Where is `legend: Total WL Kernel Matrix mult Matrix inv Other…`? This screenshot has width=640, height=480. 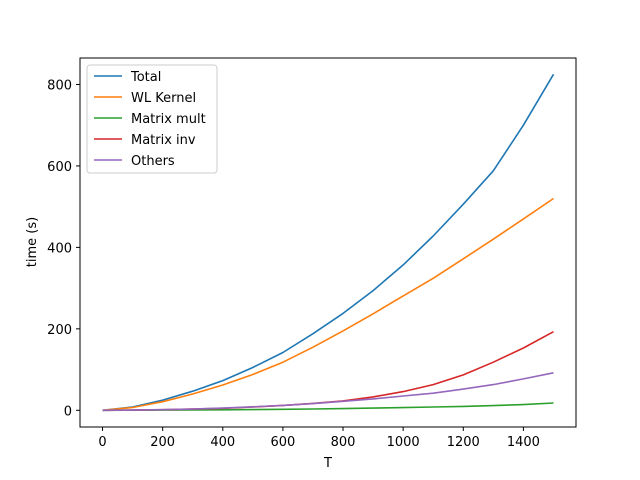
legend: Total WL Kernel Matrix mult Matrix inv Other… is located at coordinates (152, 119).